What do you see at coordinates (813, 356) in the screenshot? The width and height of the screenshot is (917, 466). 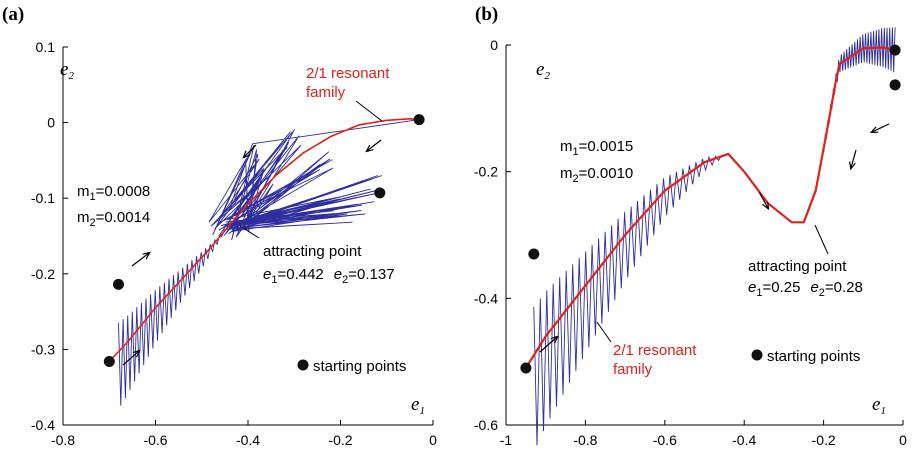 I see `panel-b-legend-label: starting points` at bounding box center [813, 356].